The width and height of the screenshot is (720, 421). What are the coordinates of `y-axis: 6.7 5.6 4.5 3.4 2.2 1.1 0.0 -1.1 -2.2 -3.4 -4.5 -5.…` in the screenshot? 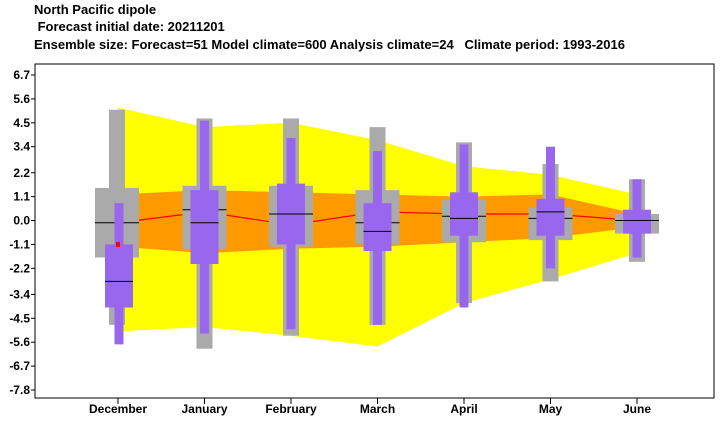 It's located at (22, 232).